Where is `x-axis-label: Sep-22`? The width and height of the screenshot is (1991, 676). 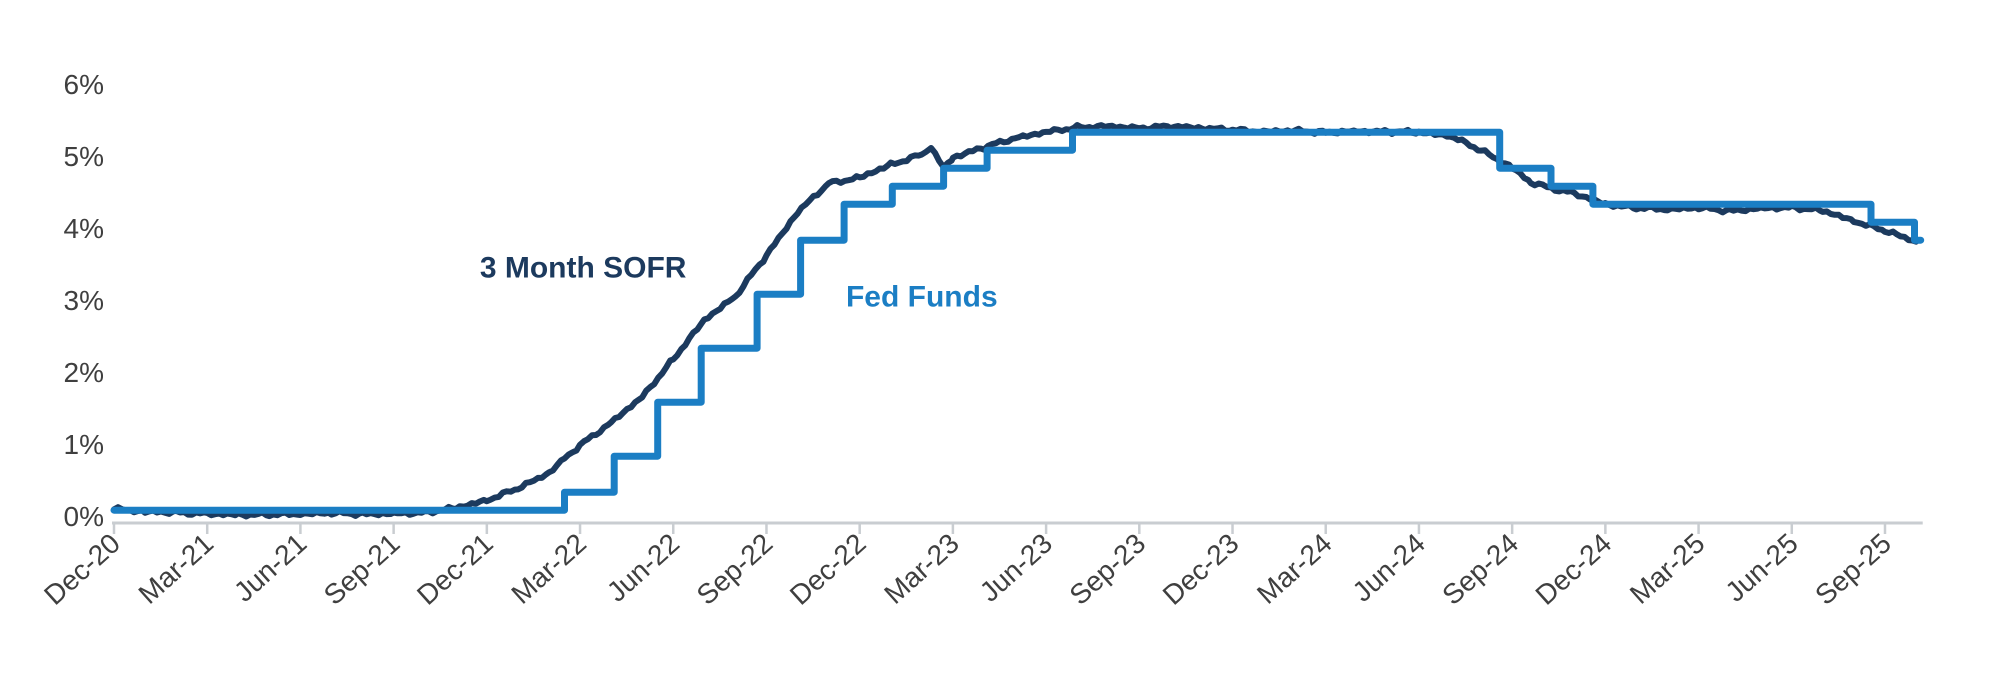 x-axis-label: Sep-22 is located at coordinates (735, 568).